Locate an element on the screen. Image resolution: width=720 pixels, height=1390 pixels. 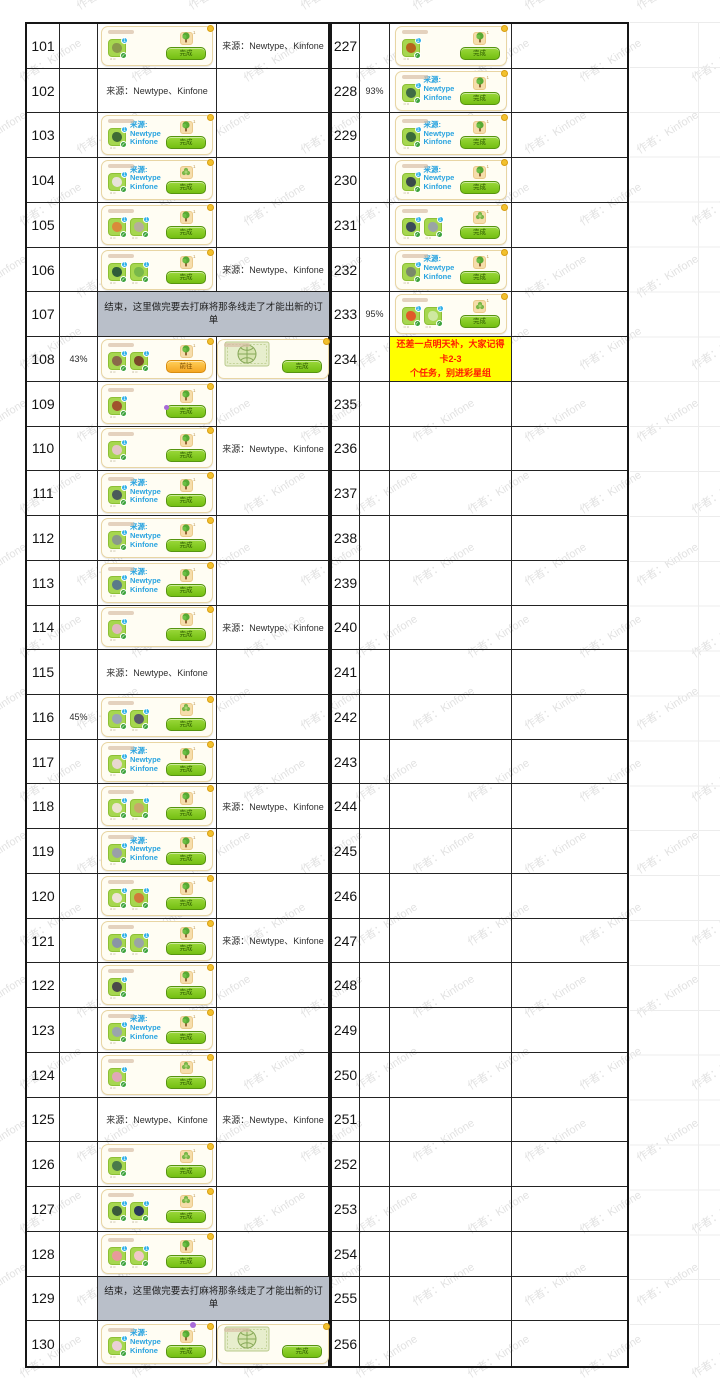
row-number-cell: 123 is located at coordinates (43, 1030).